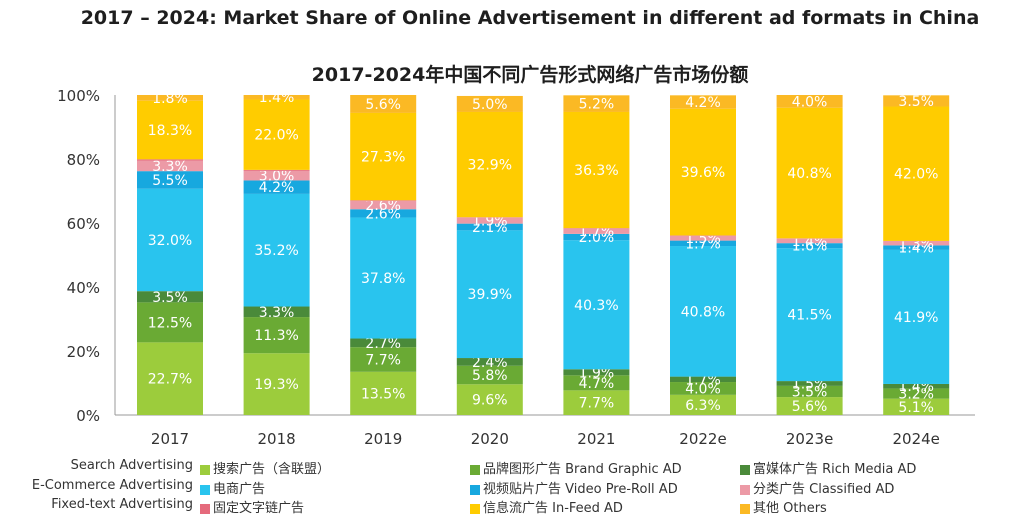  I want to click on data-label: 40.8%, so click(809, 174).